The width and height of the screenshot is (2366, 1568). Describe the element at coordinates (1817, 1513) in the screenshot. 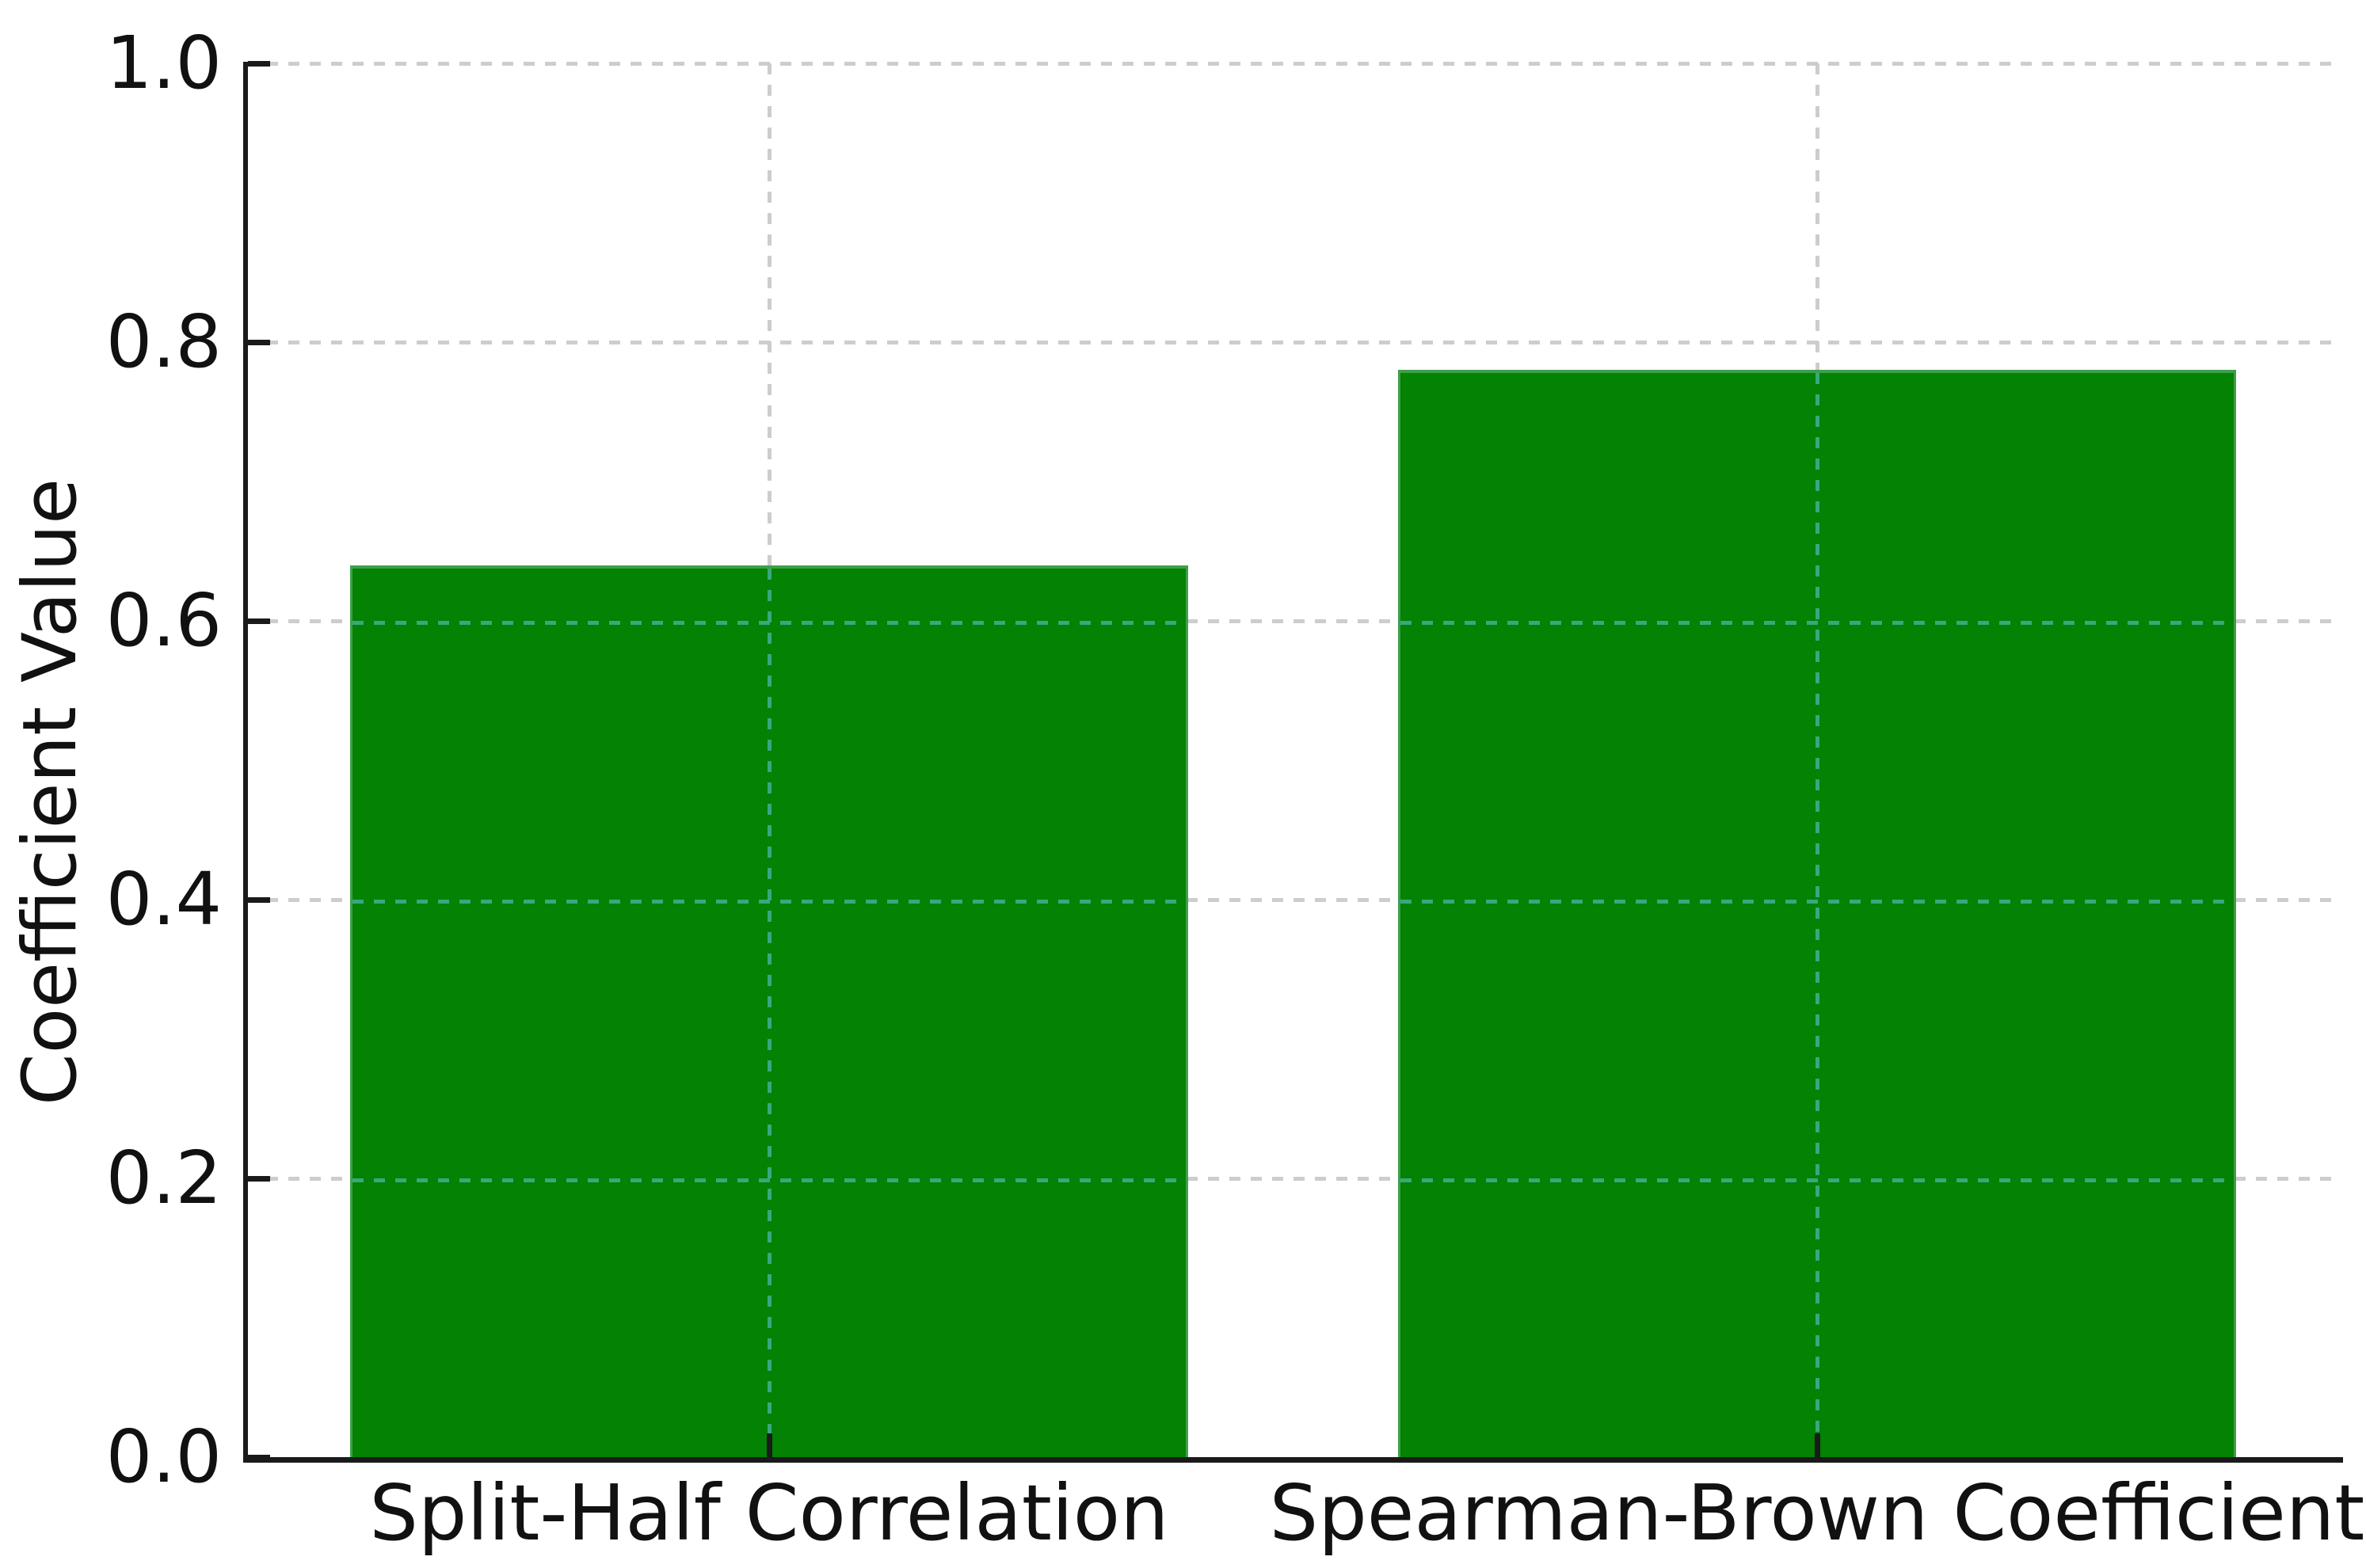

I see `x-tick-label: Spearman-Brown Coefficient` at that location.